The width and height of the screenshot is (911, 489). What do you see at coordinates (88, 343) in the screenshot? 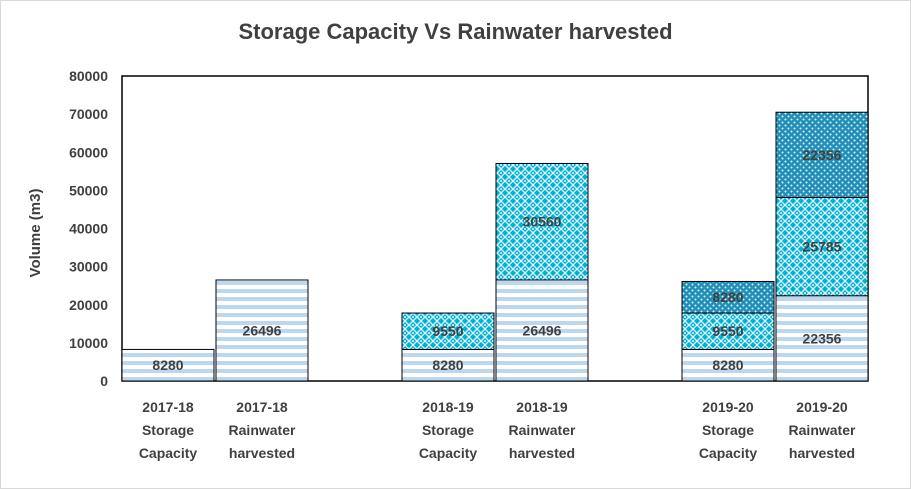
I see `y-tick-label: 10000` at bounding box center [88, 343].